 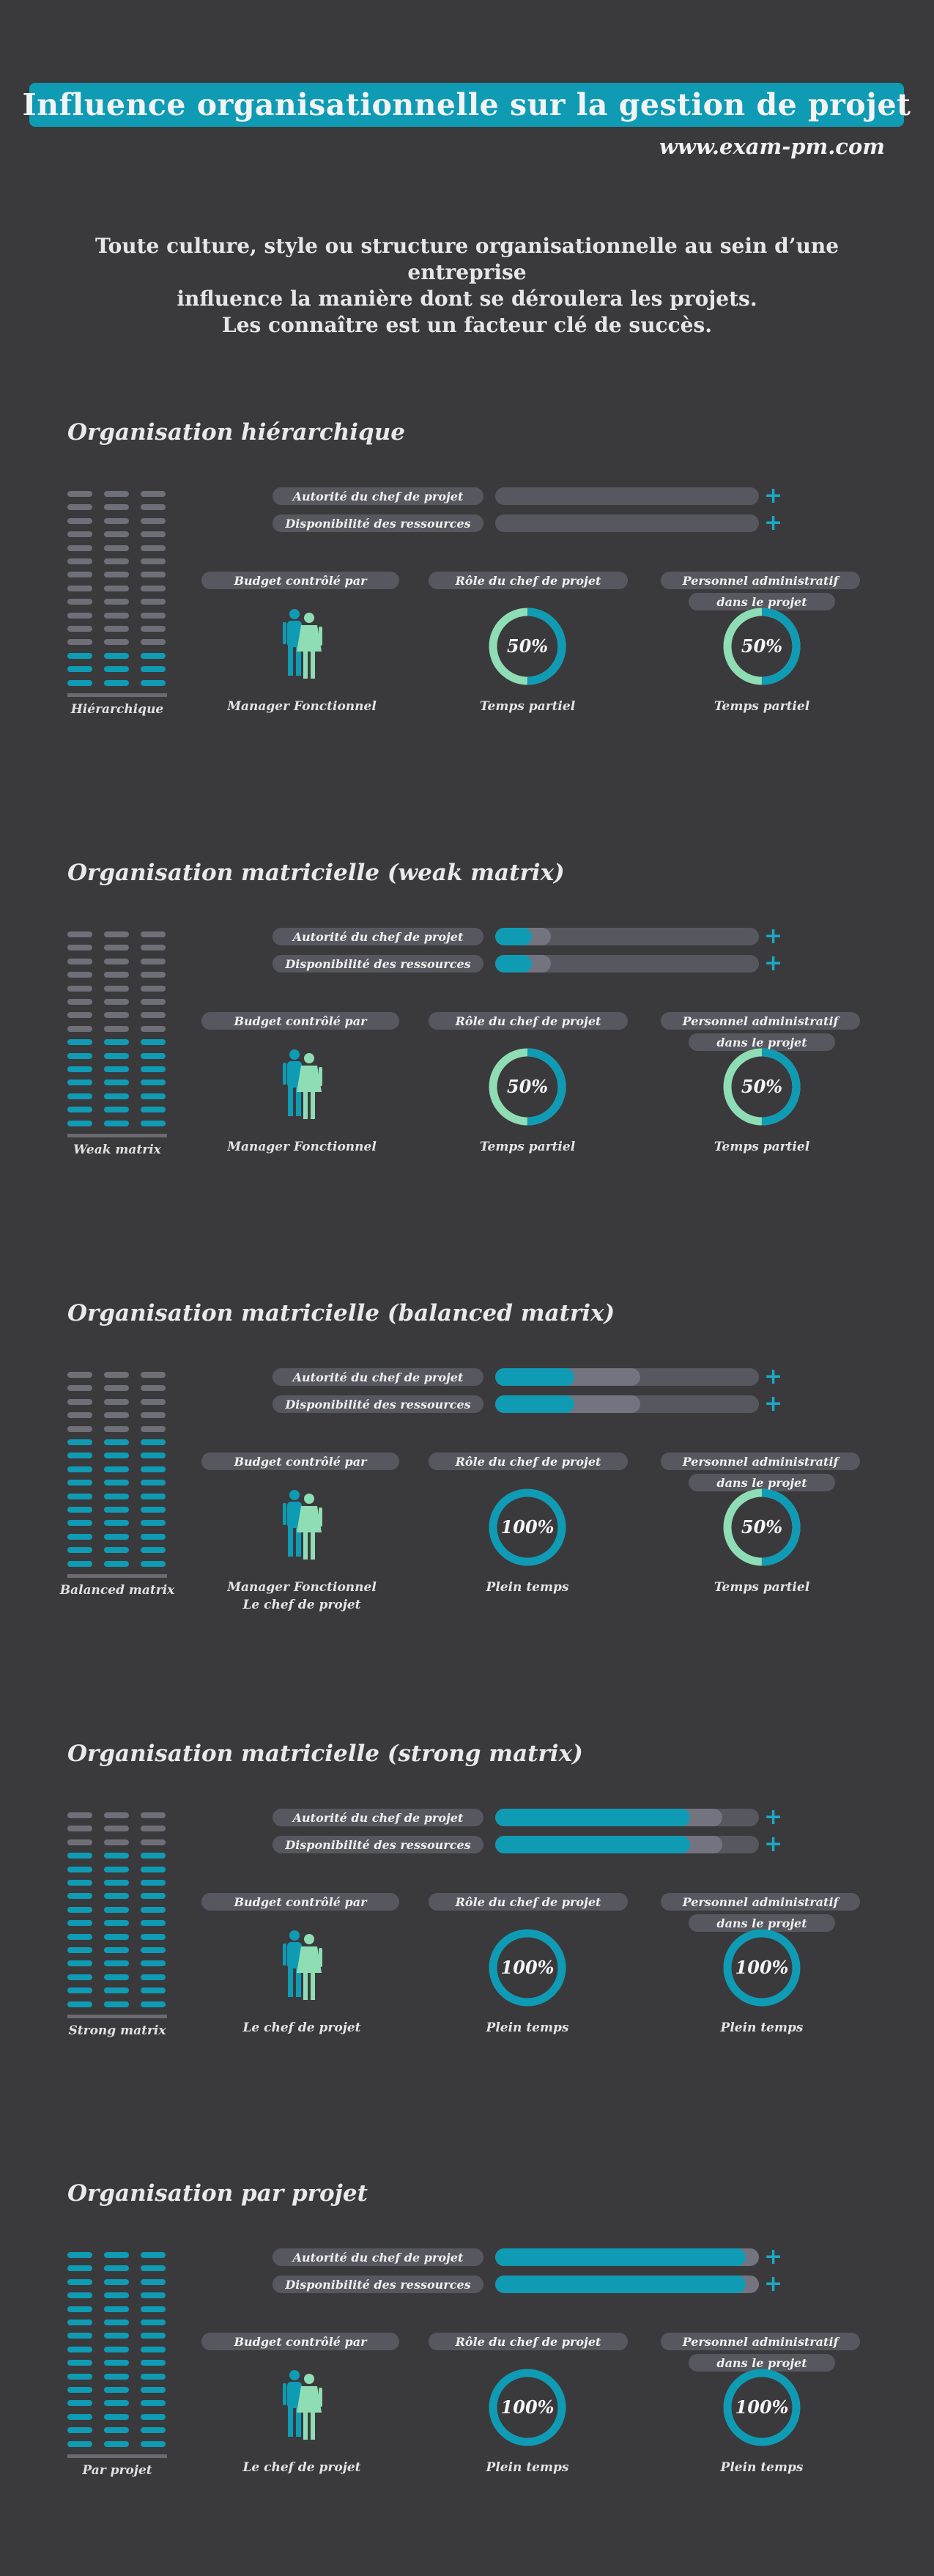 I want to click on role-percent: 50%, so click(x=527, y=1086).